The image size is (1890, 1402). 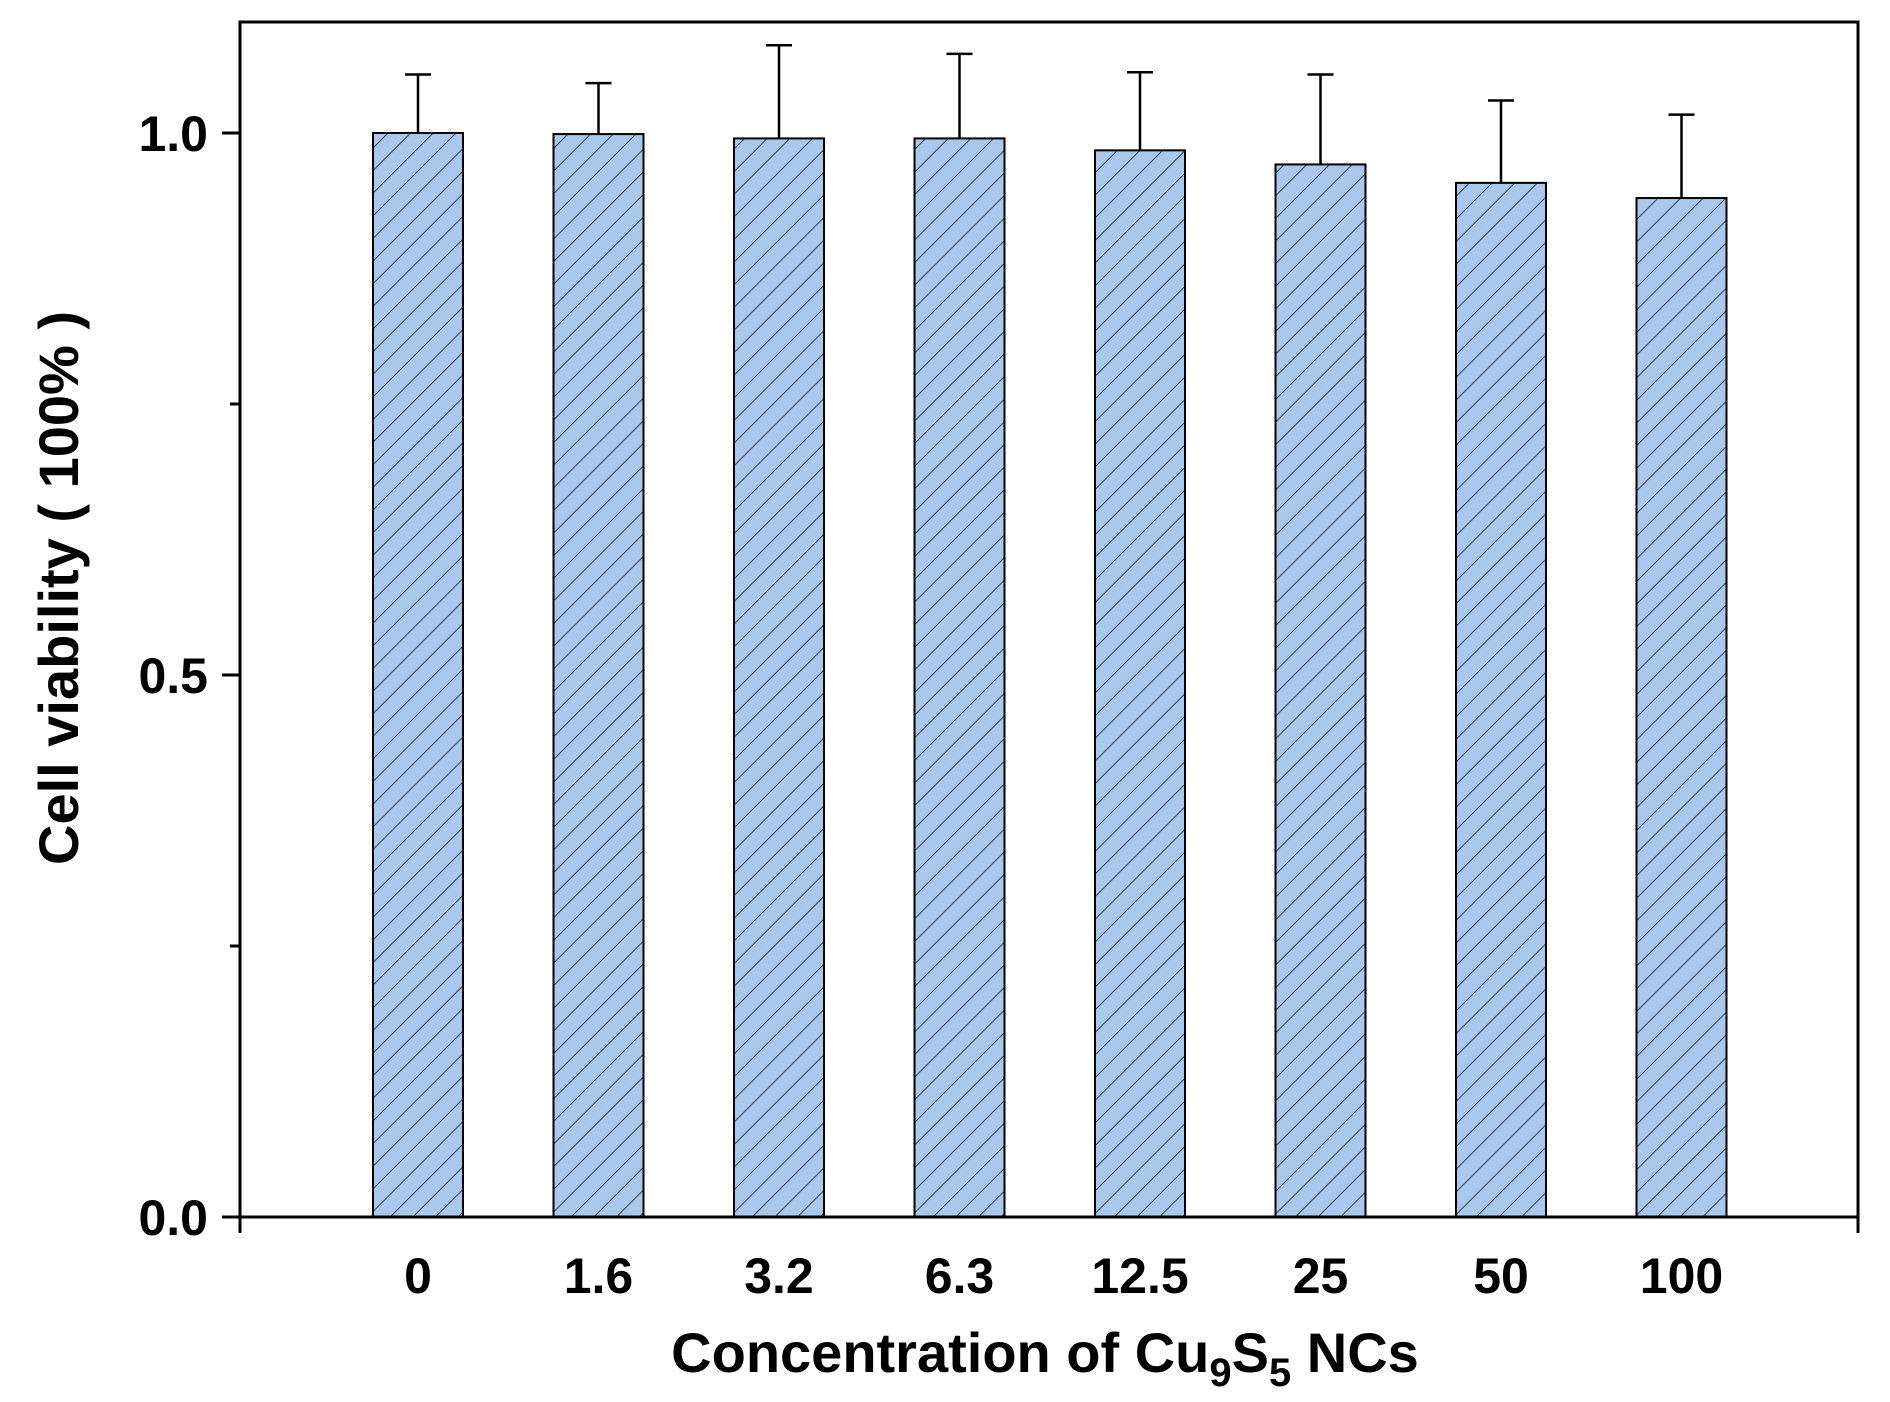 What do you see at coordinates (779, 1276) in the screenshot?
I see `x-tick-label: 3.2` at bounding box center [779, 1276].